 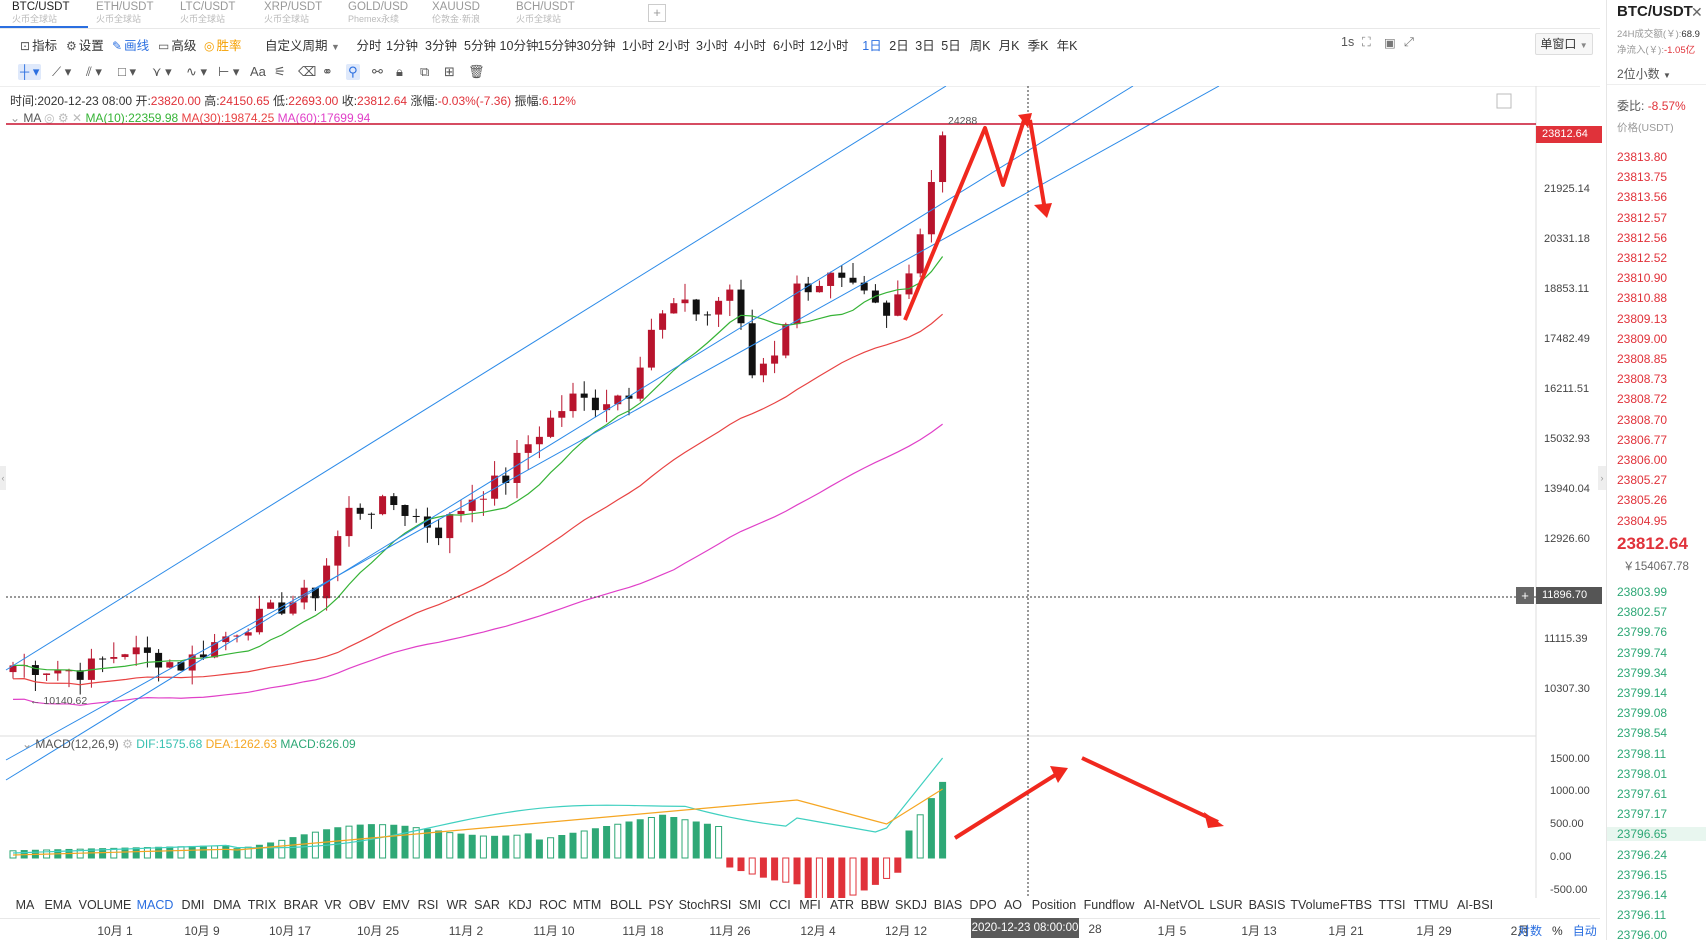 What do you see at coordinates (30, 72) in the screenshot?
I see `crosshair-tool-icon: ┼ ▾` at bounding box center [30, 72].